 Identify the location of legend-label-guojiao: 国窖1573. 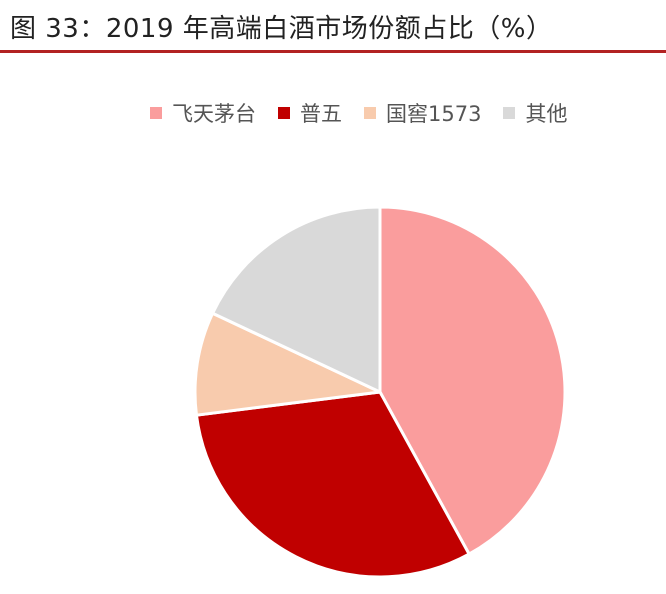
(434, 114).